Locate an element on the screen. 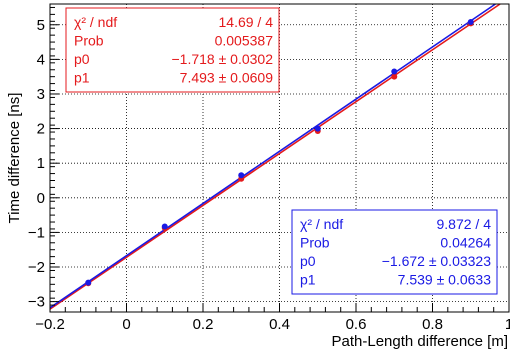 Image resolution: width=510 pixels, height=356 pixels. y-tick-label: 5 is located at coordinates (41, 25).